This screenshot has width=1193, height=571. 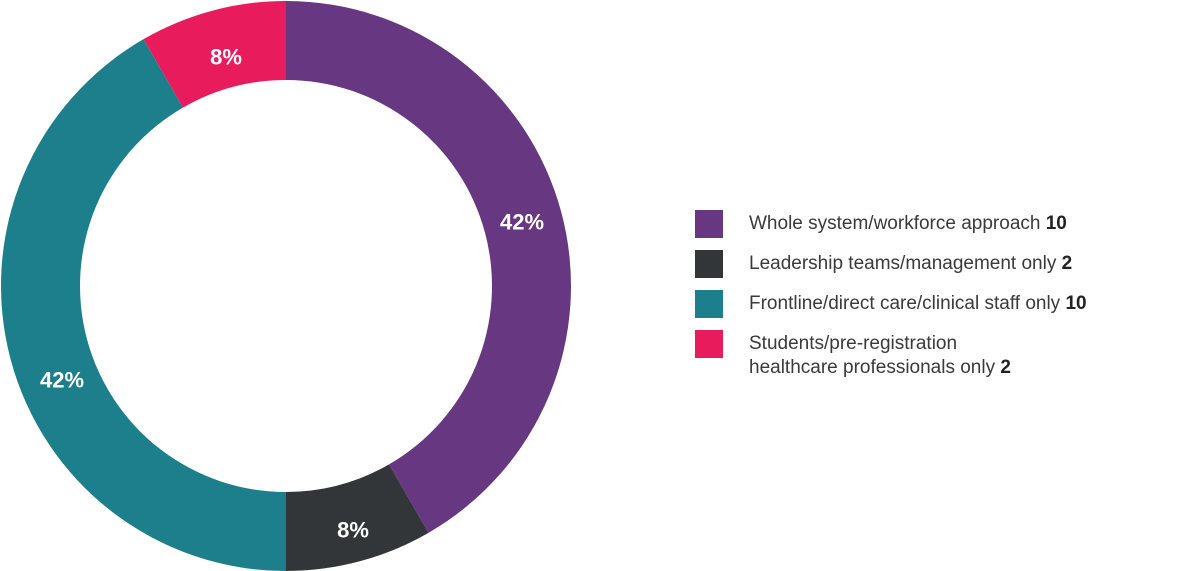 What do you see at coordinates (353, 530) in the screenshot?
I see `slice-label-leadership: 8%` at bounding box center [353, 530].